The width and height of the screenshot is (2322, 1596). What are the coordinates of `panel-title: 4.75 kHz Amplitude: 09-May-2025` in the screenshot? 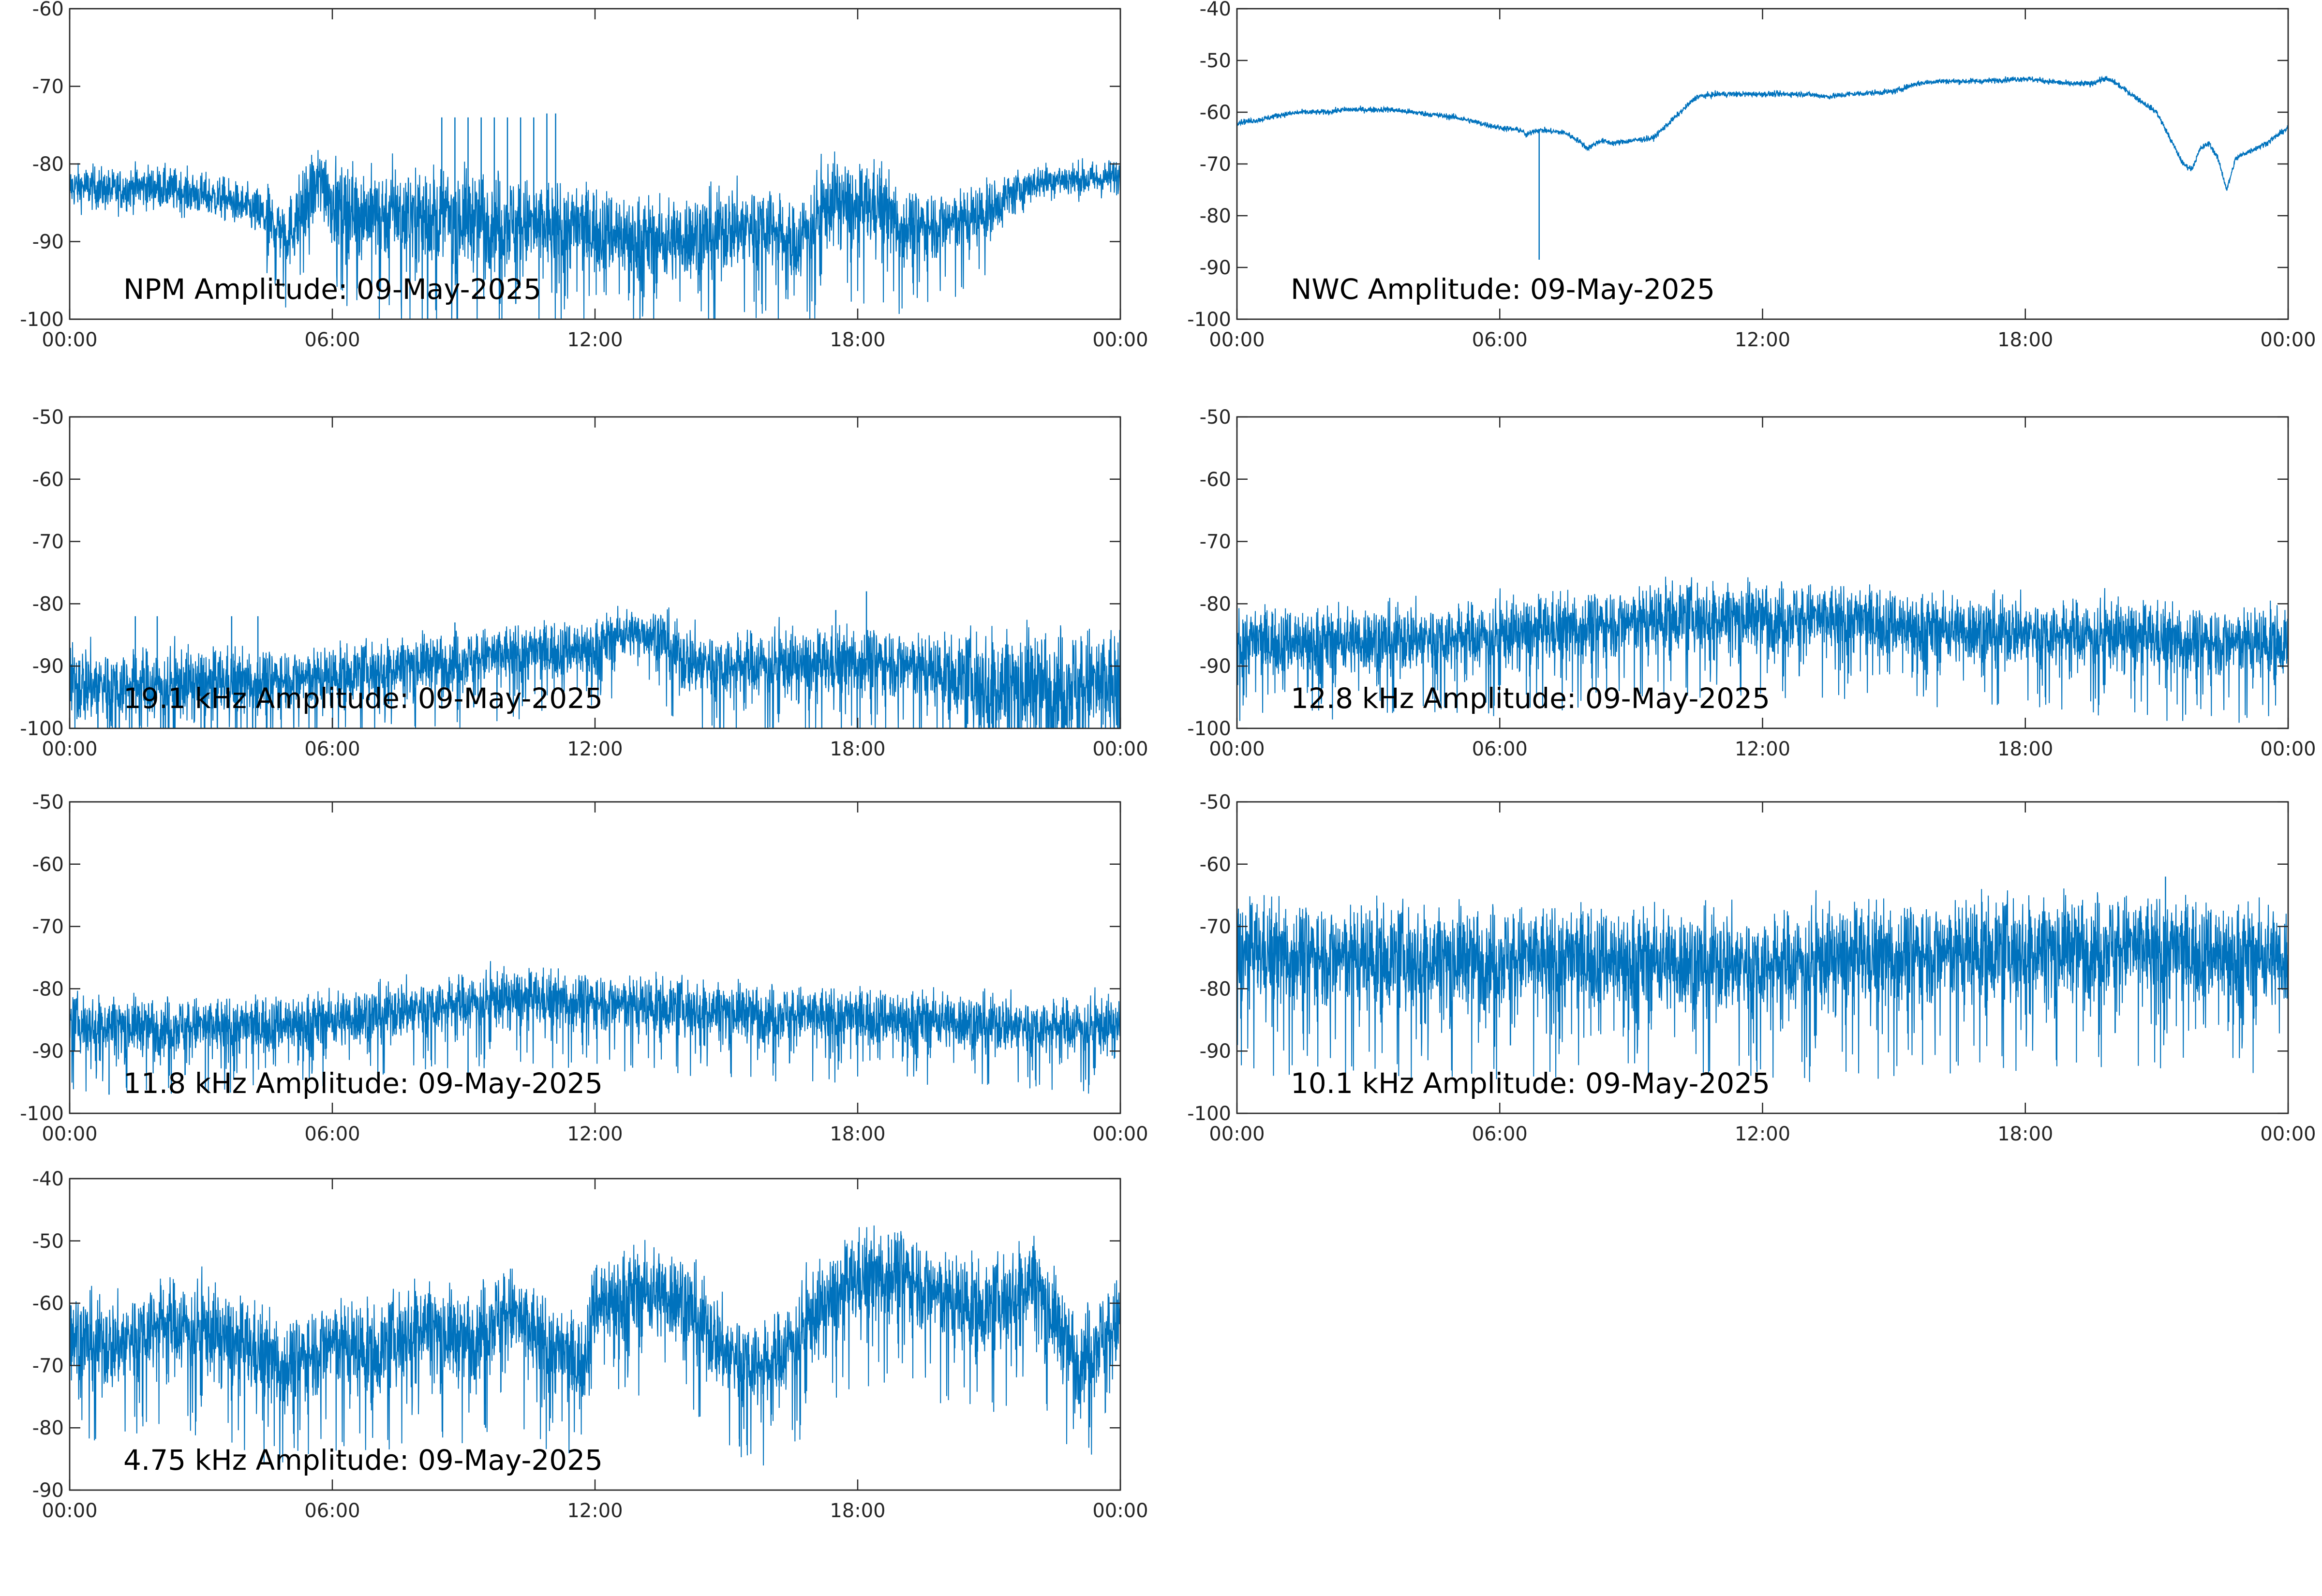 It's located at (363, 1460).